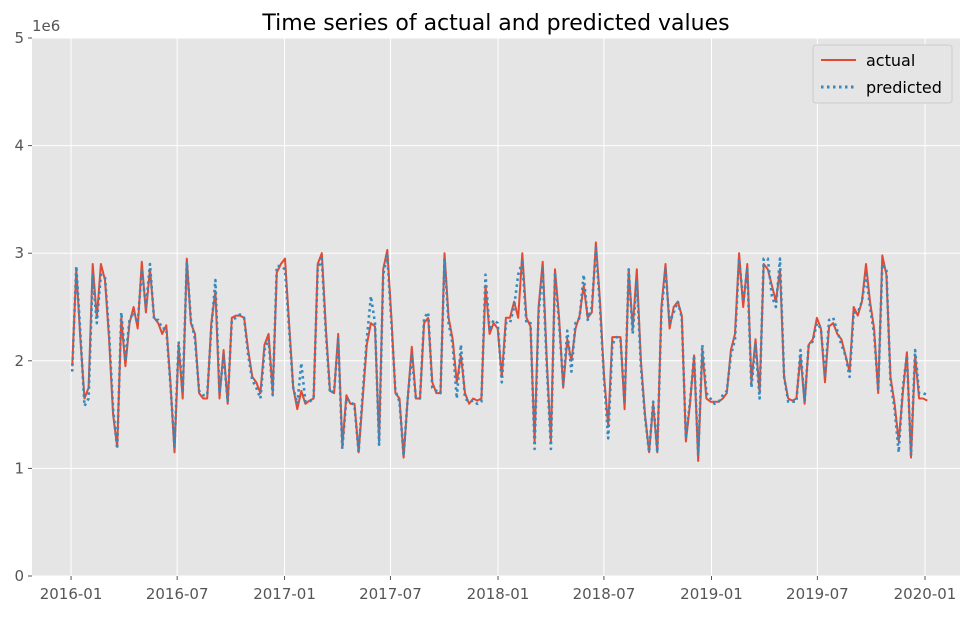 Image resolution: width=970 pixels, height=618 pixels. Describe the element at coordinates (925, 594) in the screenshot. I see `x-tick-label: 2020-01` at that location.